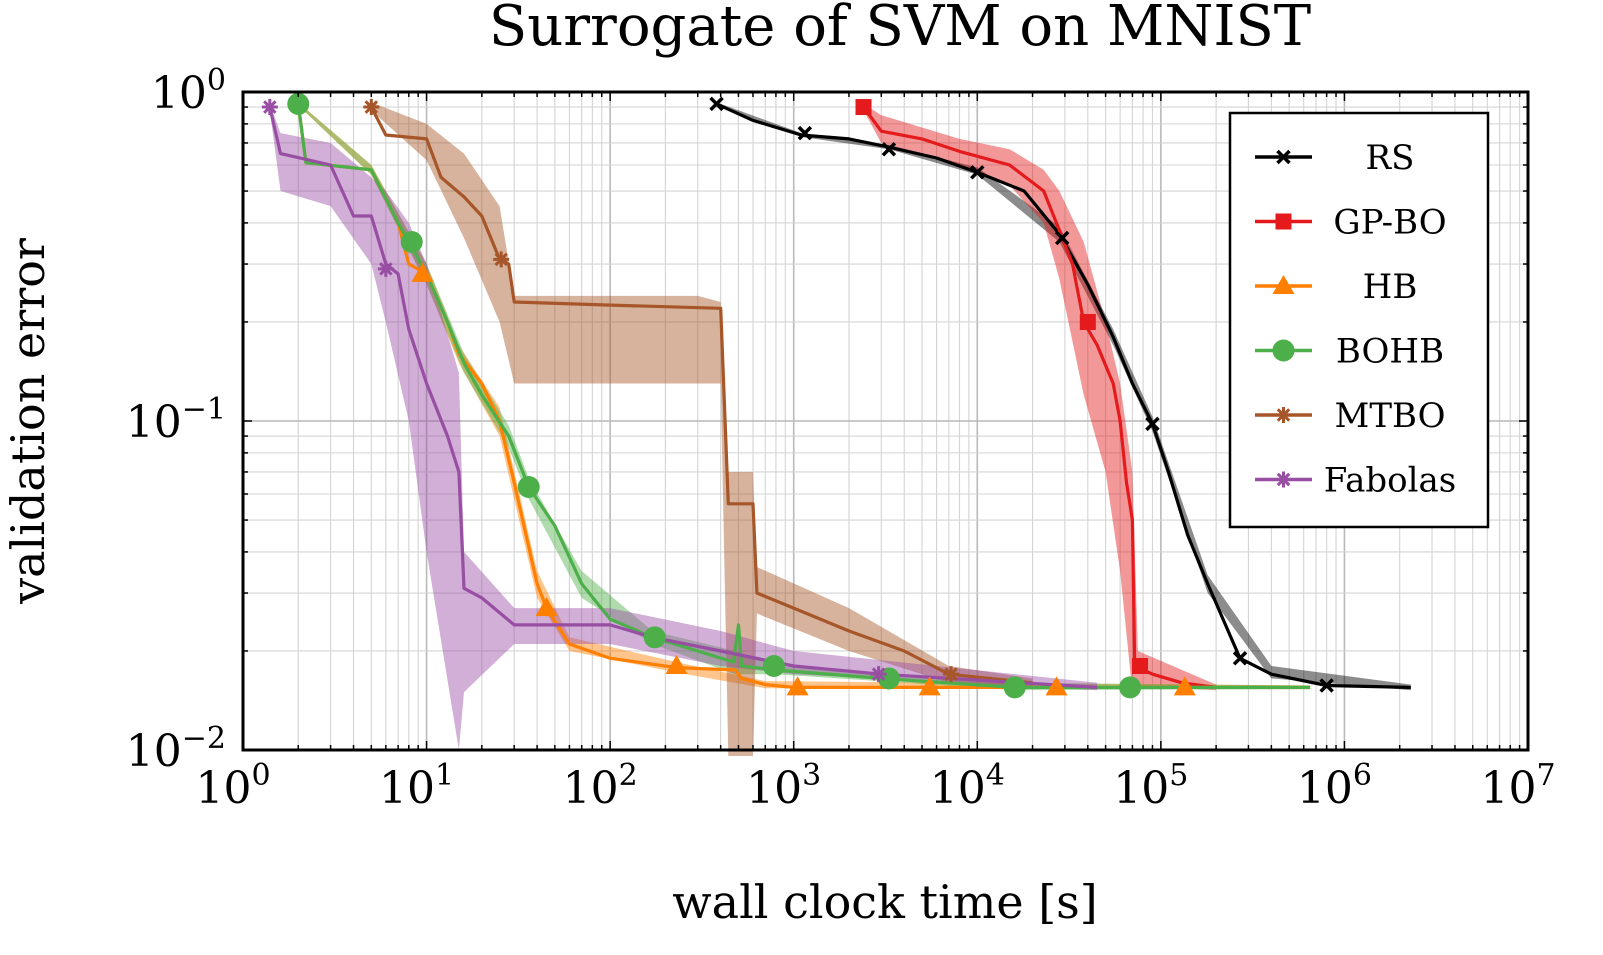  Describe the element at coordinates (884, 902) in the screenshot. I see `x-axis-label: wall clock time [s]` at that location.